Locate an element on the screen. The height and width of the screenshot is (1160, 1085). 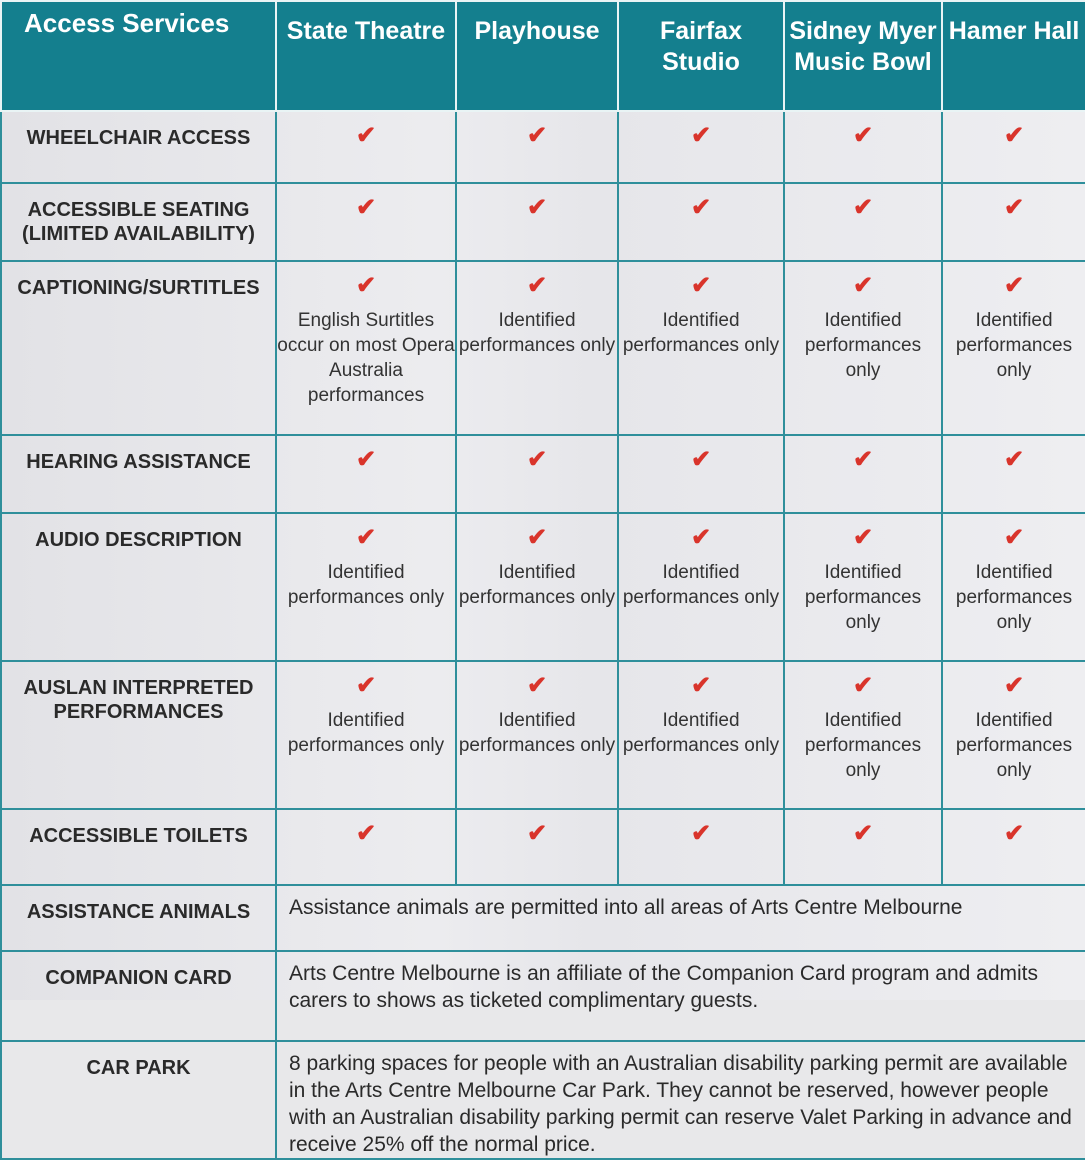
venue-sidney-myer-label: Sidney Myer Music Bowl is located at coordinates (863, 46).